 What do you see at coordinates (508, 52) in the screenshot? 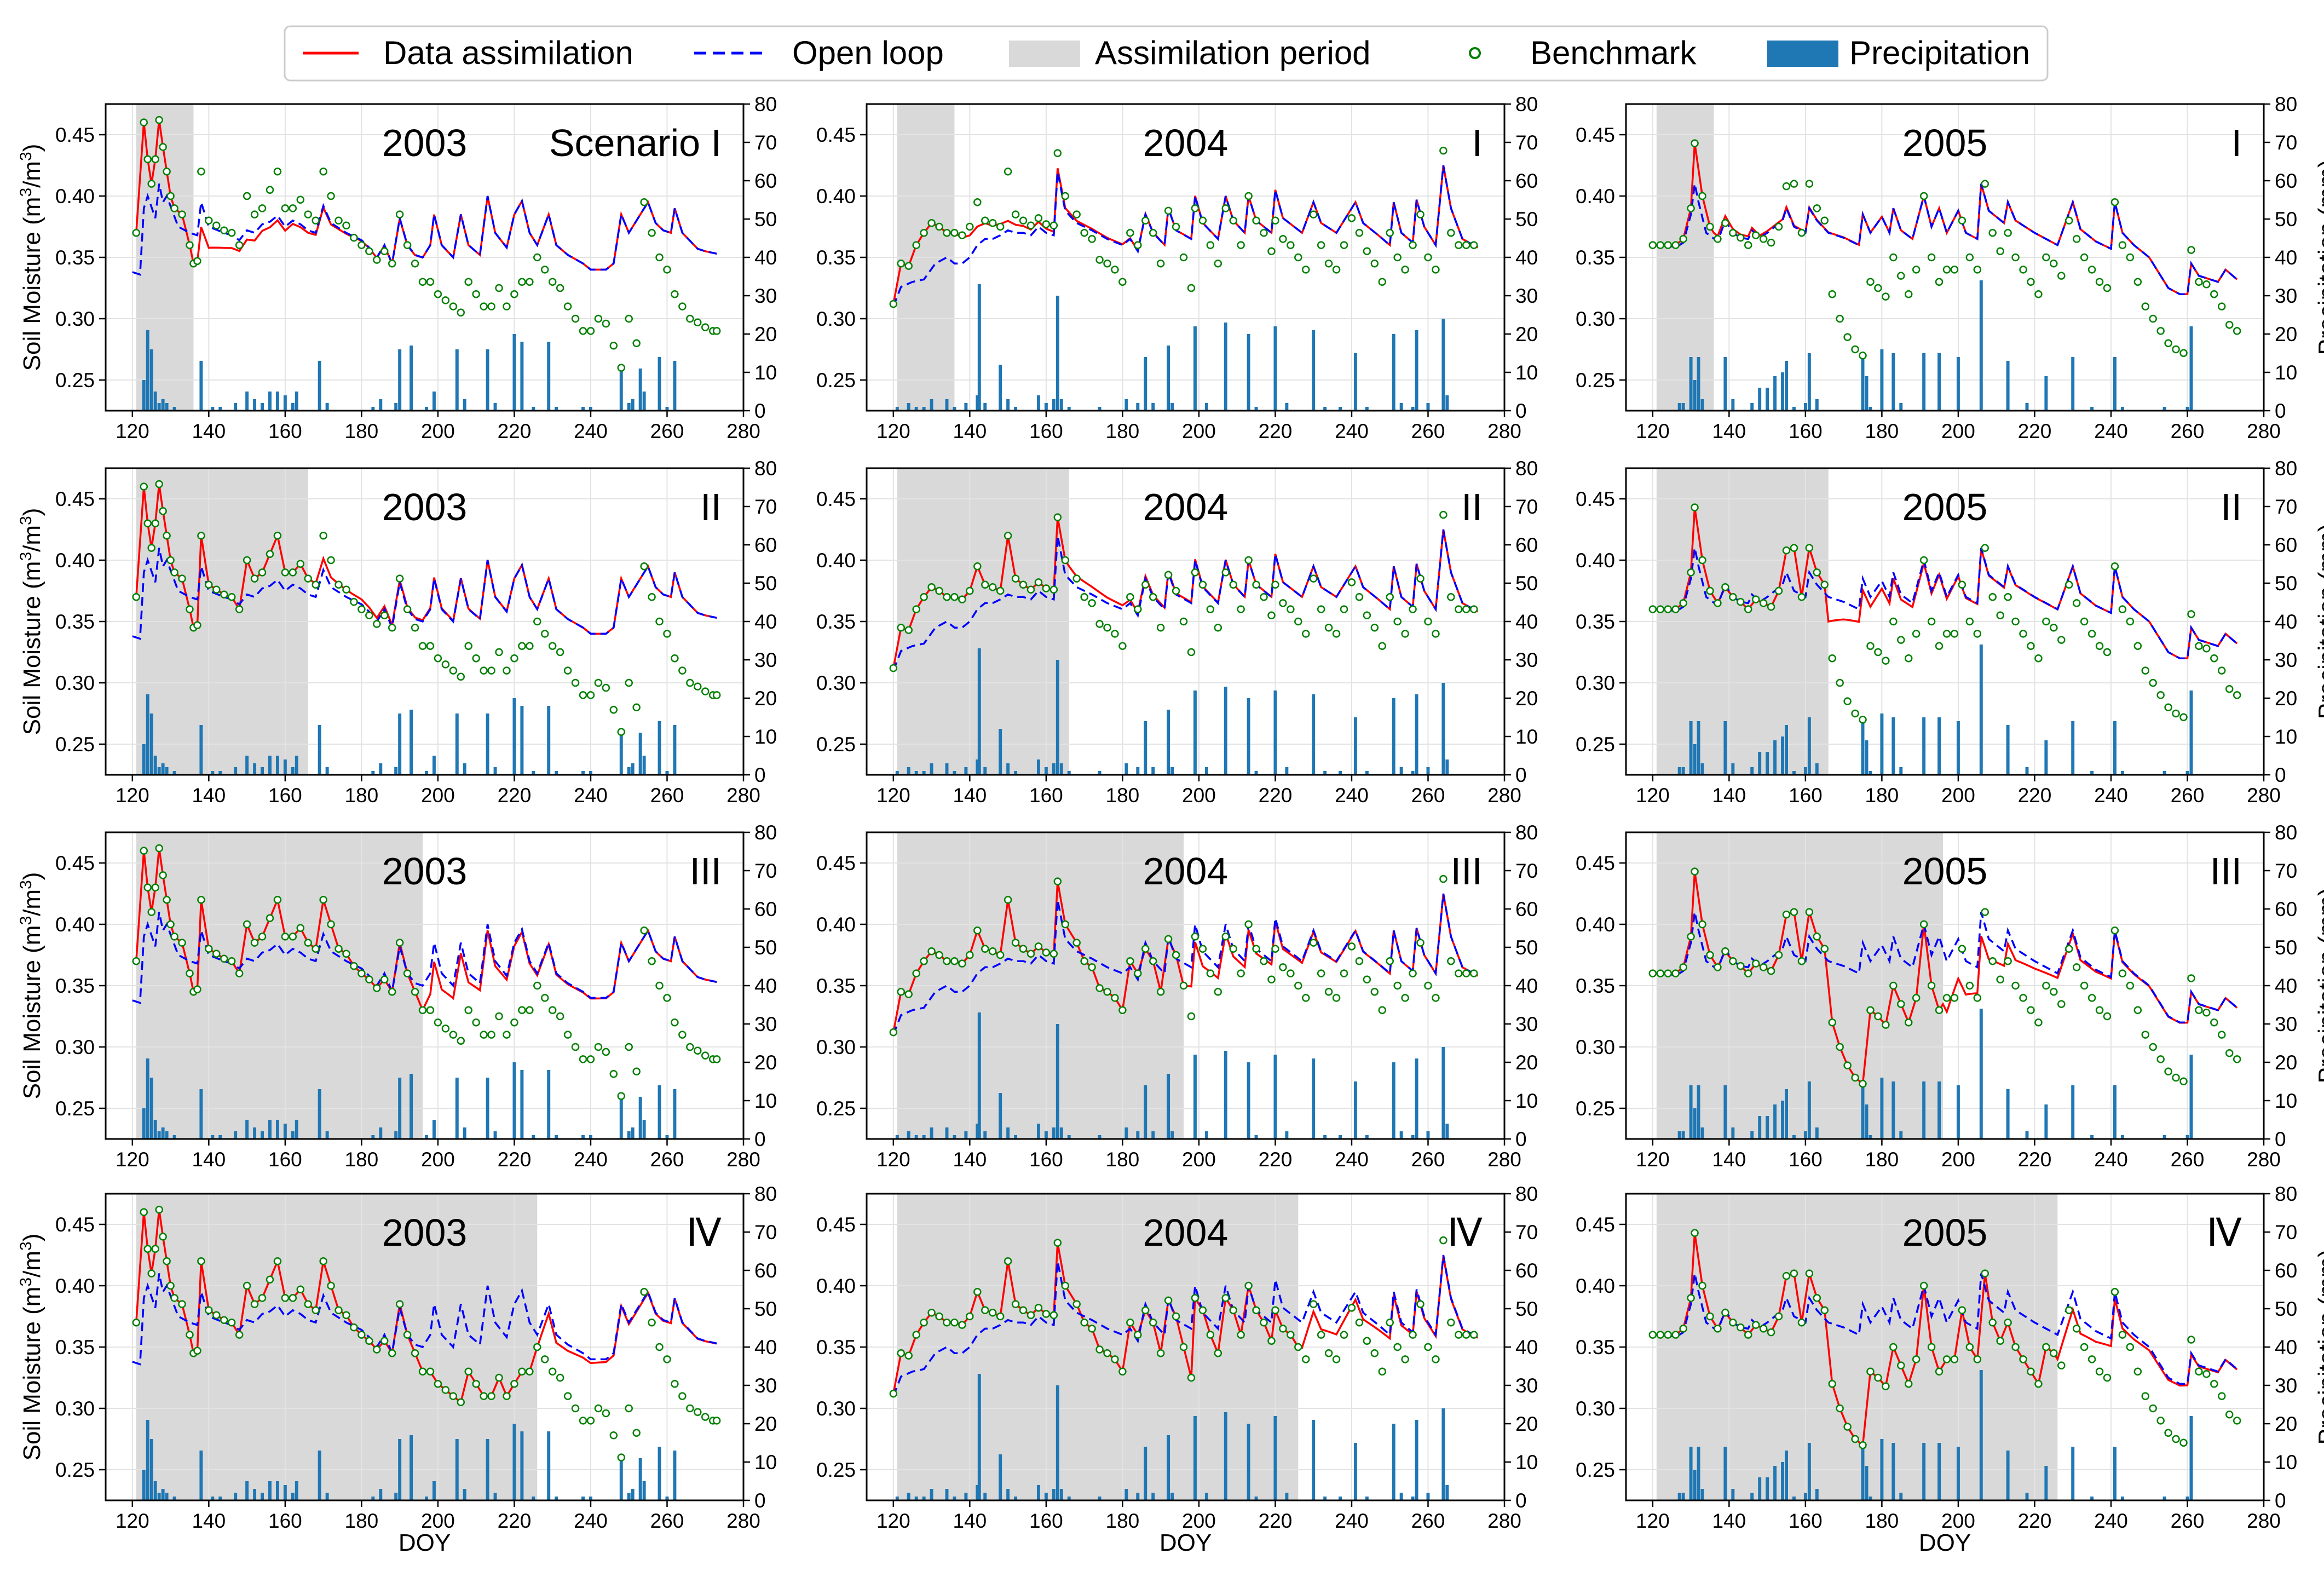
I see `legend-da-label: Data assimilation` at bounding box center [508, 52].